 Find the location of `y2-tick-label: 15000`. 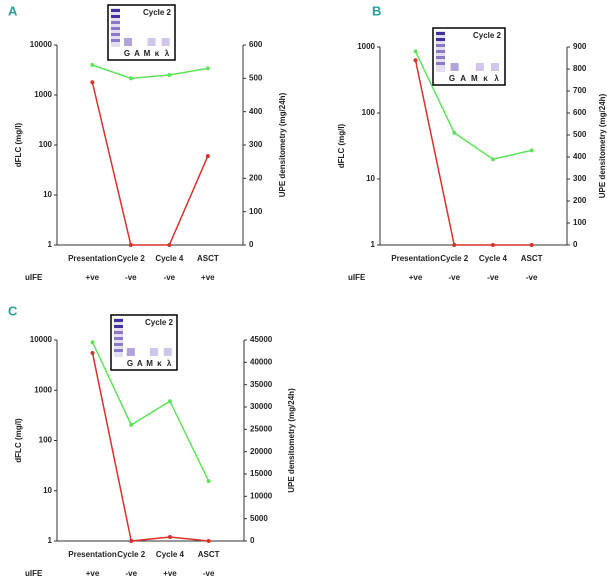

y2-tick-label: 15000 is located at coordinates (261, 473).